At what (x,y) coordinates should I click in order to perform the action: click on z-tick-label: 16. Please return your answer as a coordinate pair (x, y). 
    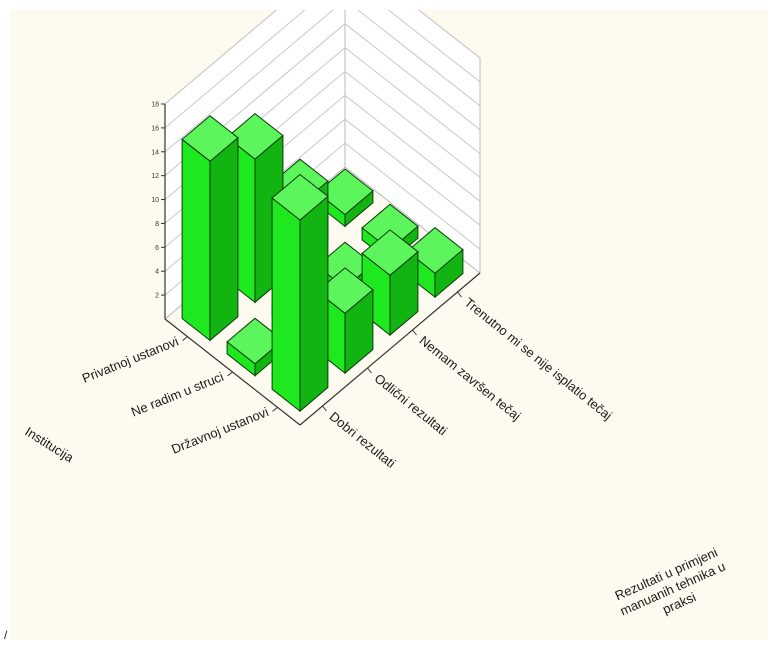
    Looking at the image, I should click on (155, 128).